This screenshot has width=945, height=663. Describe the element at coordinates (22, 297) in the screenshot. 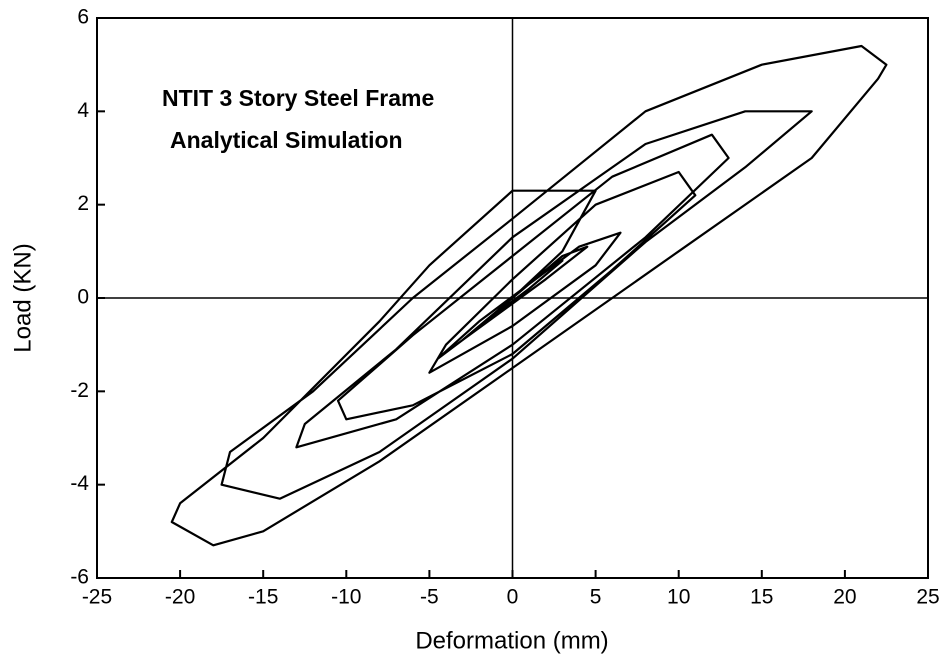

I see `y-axis-label: Load (KN)` at that location.